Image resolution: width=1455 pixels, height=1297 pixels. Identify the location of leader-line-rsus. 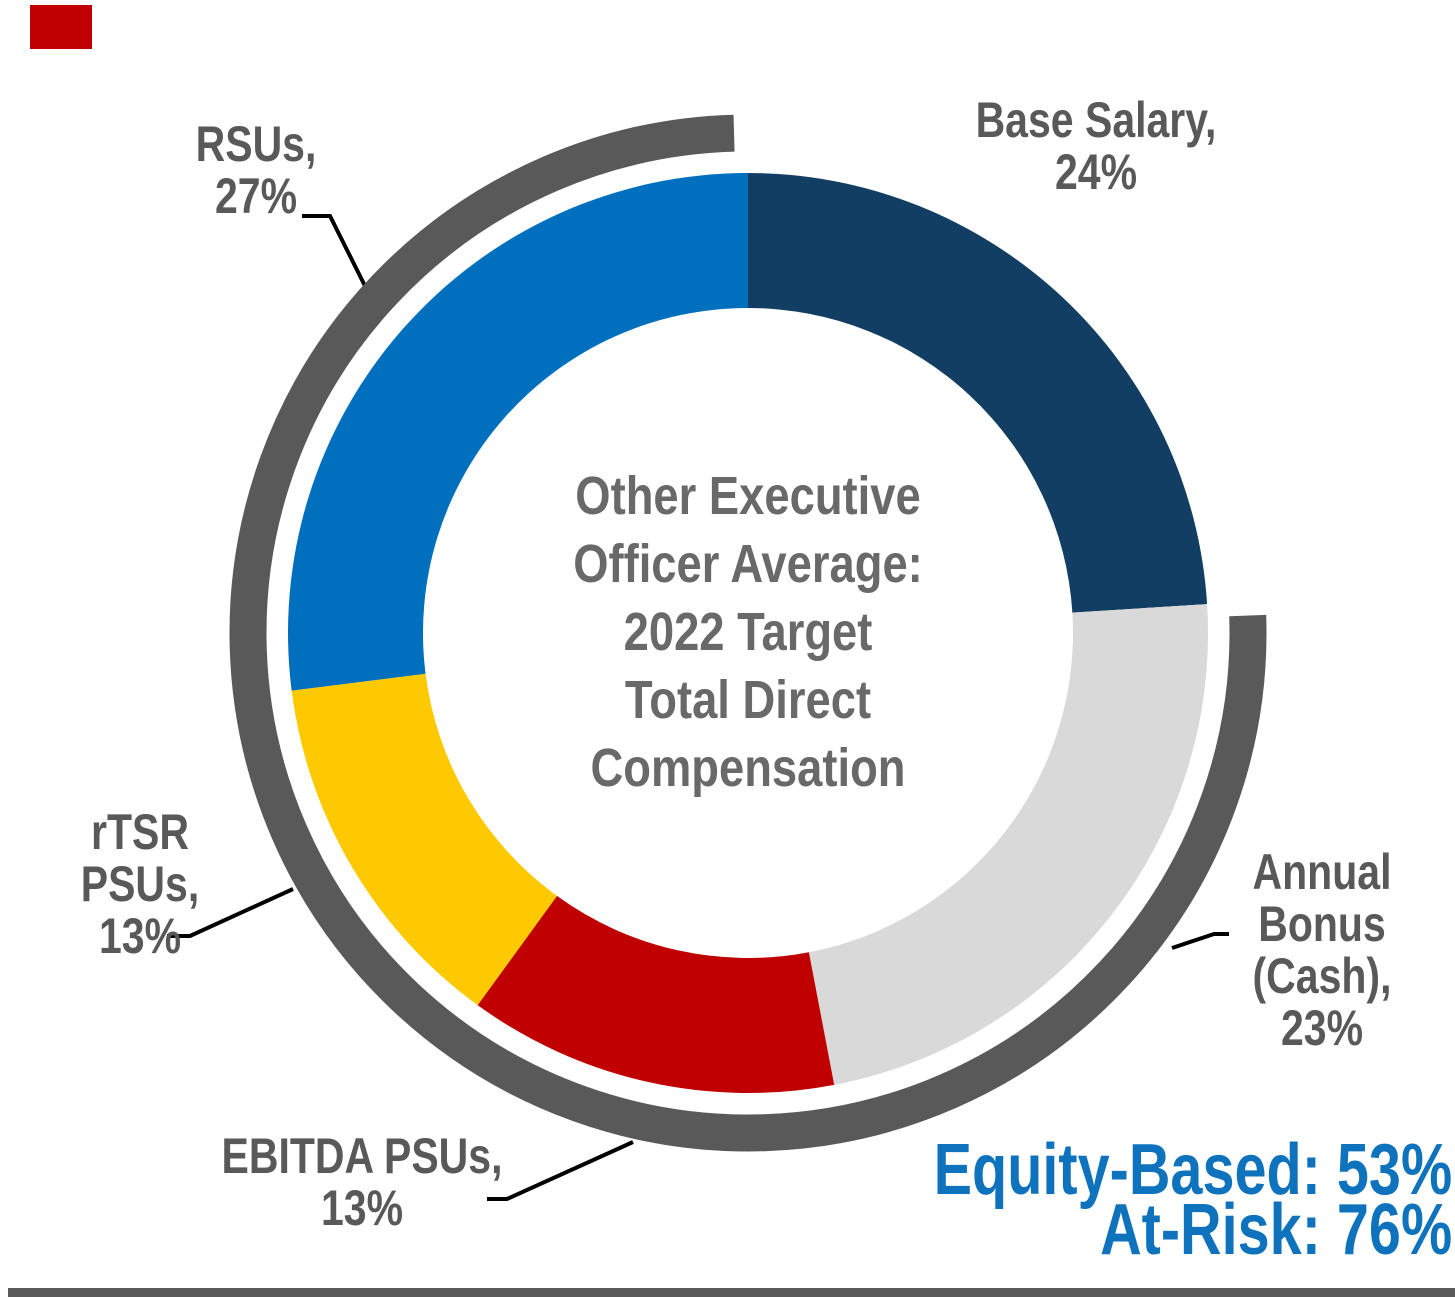
(336, 253).